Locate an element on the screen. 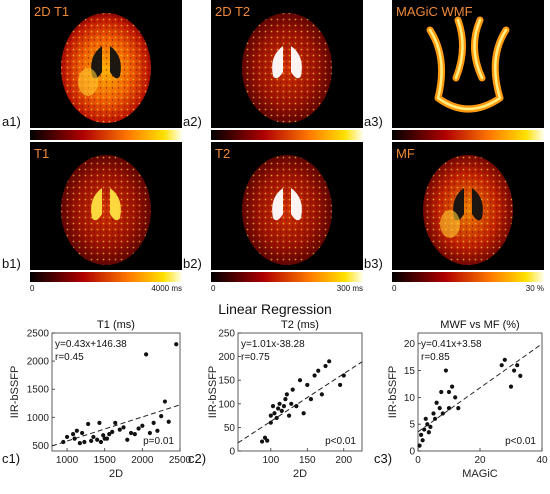  y-tick-label: 20 is located at coordinates (410, 344).